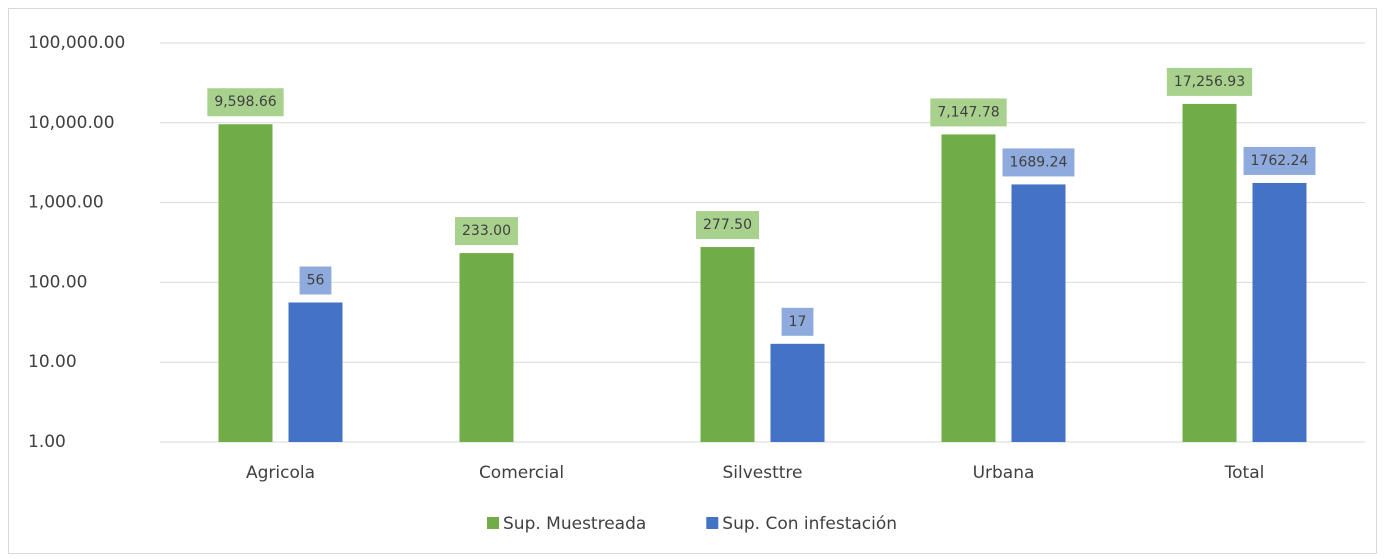 This screenshot has height=559, width=1385. What do you see at coordinates (280, 473) in the screenshot?
I see `x-tick-label: Agricola` at bounding box center [280, 473].